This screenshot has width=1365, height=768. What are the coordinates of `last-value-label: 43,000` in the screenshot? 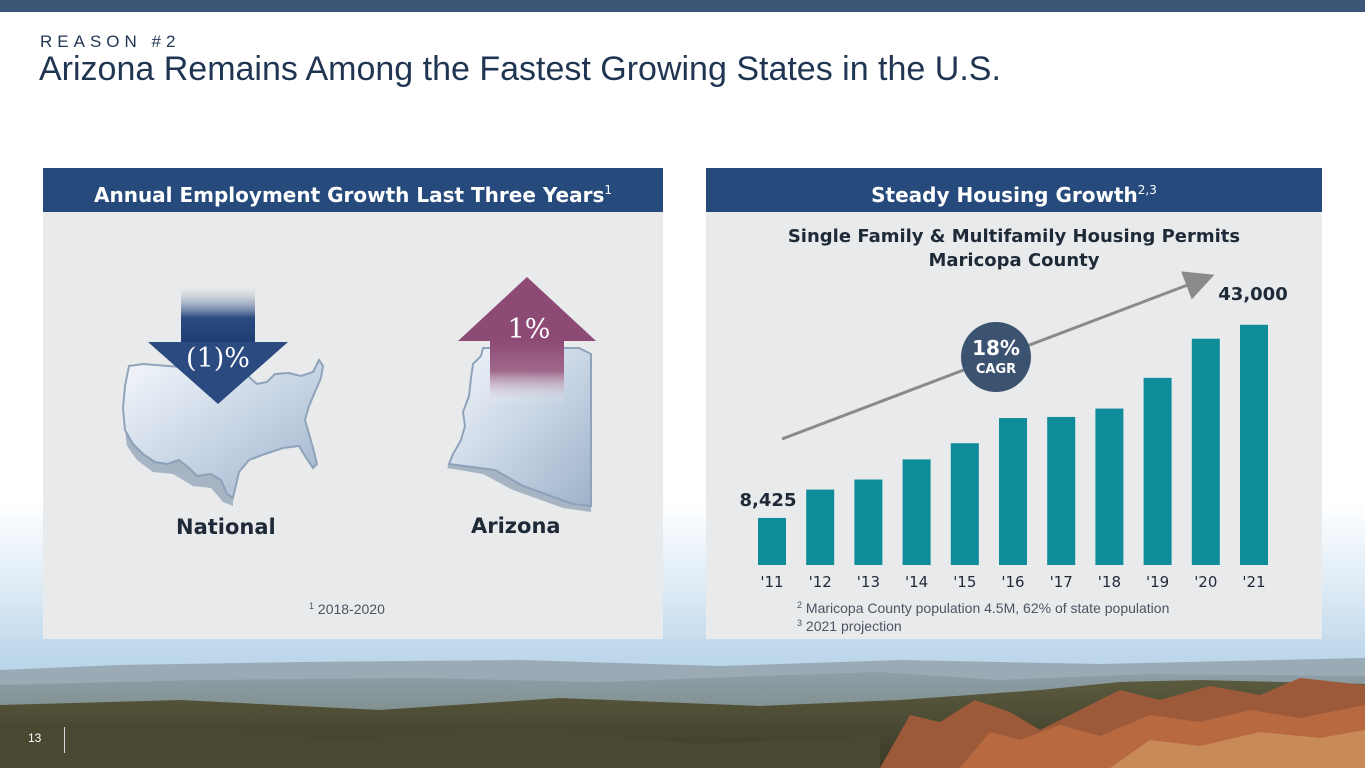 It's located at (1252, 294).